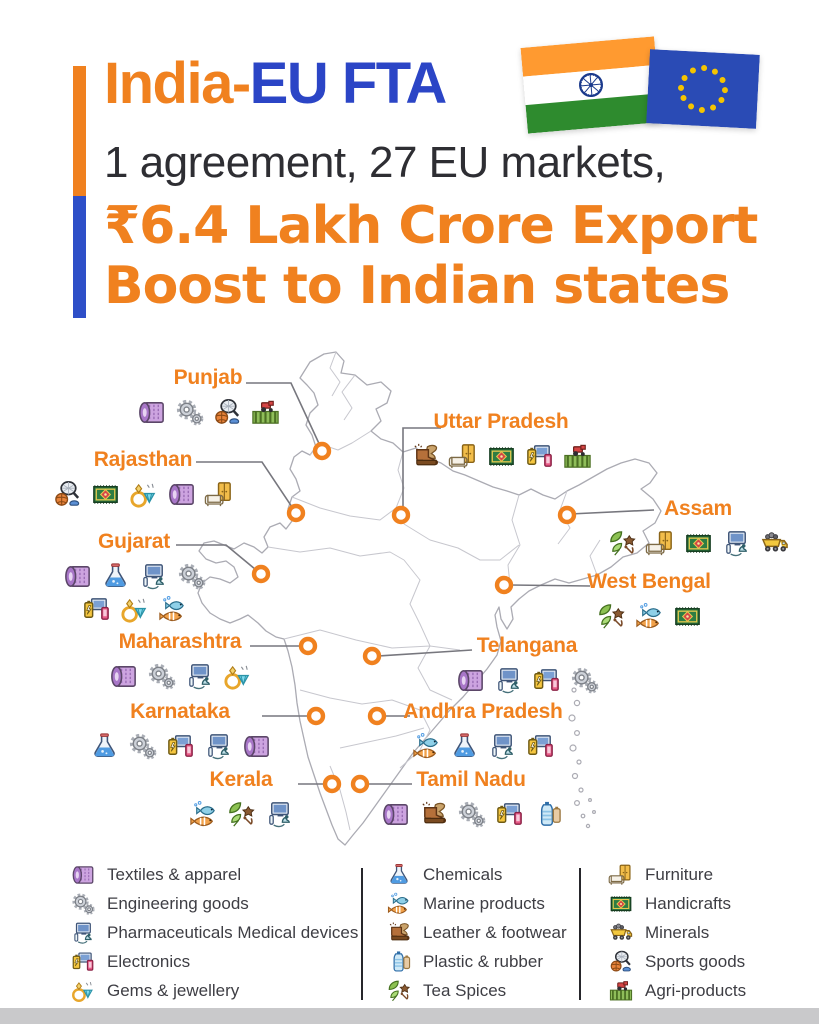 The height and width of the screenshot is (1024, 819). I want to click on legend-item: Chemicals, so click(476, 874).